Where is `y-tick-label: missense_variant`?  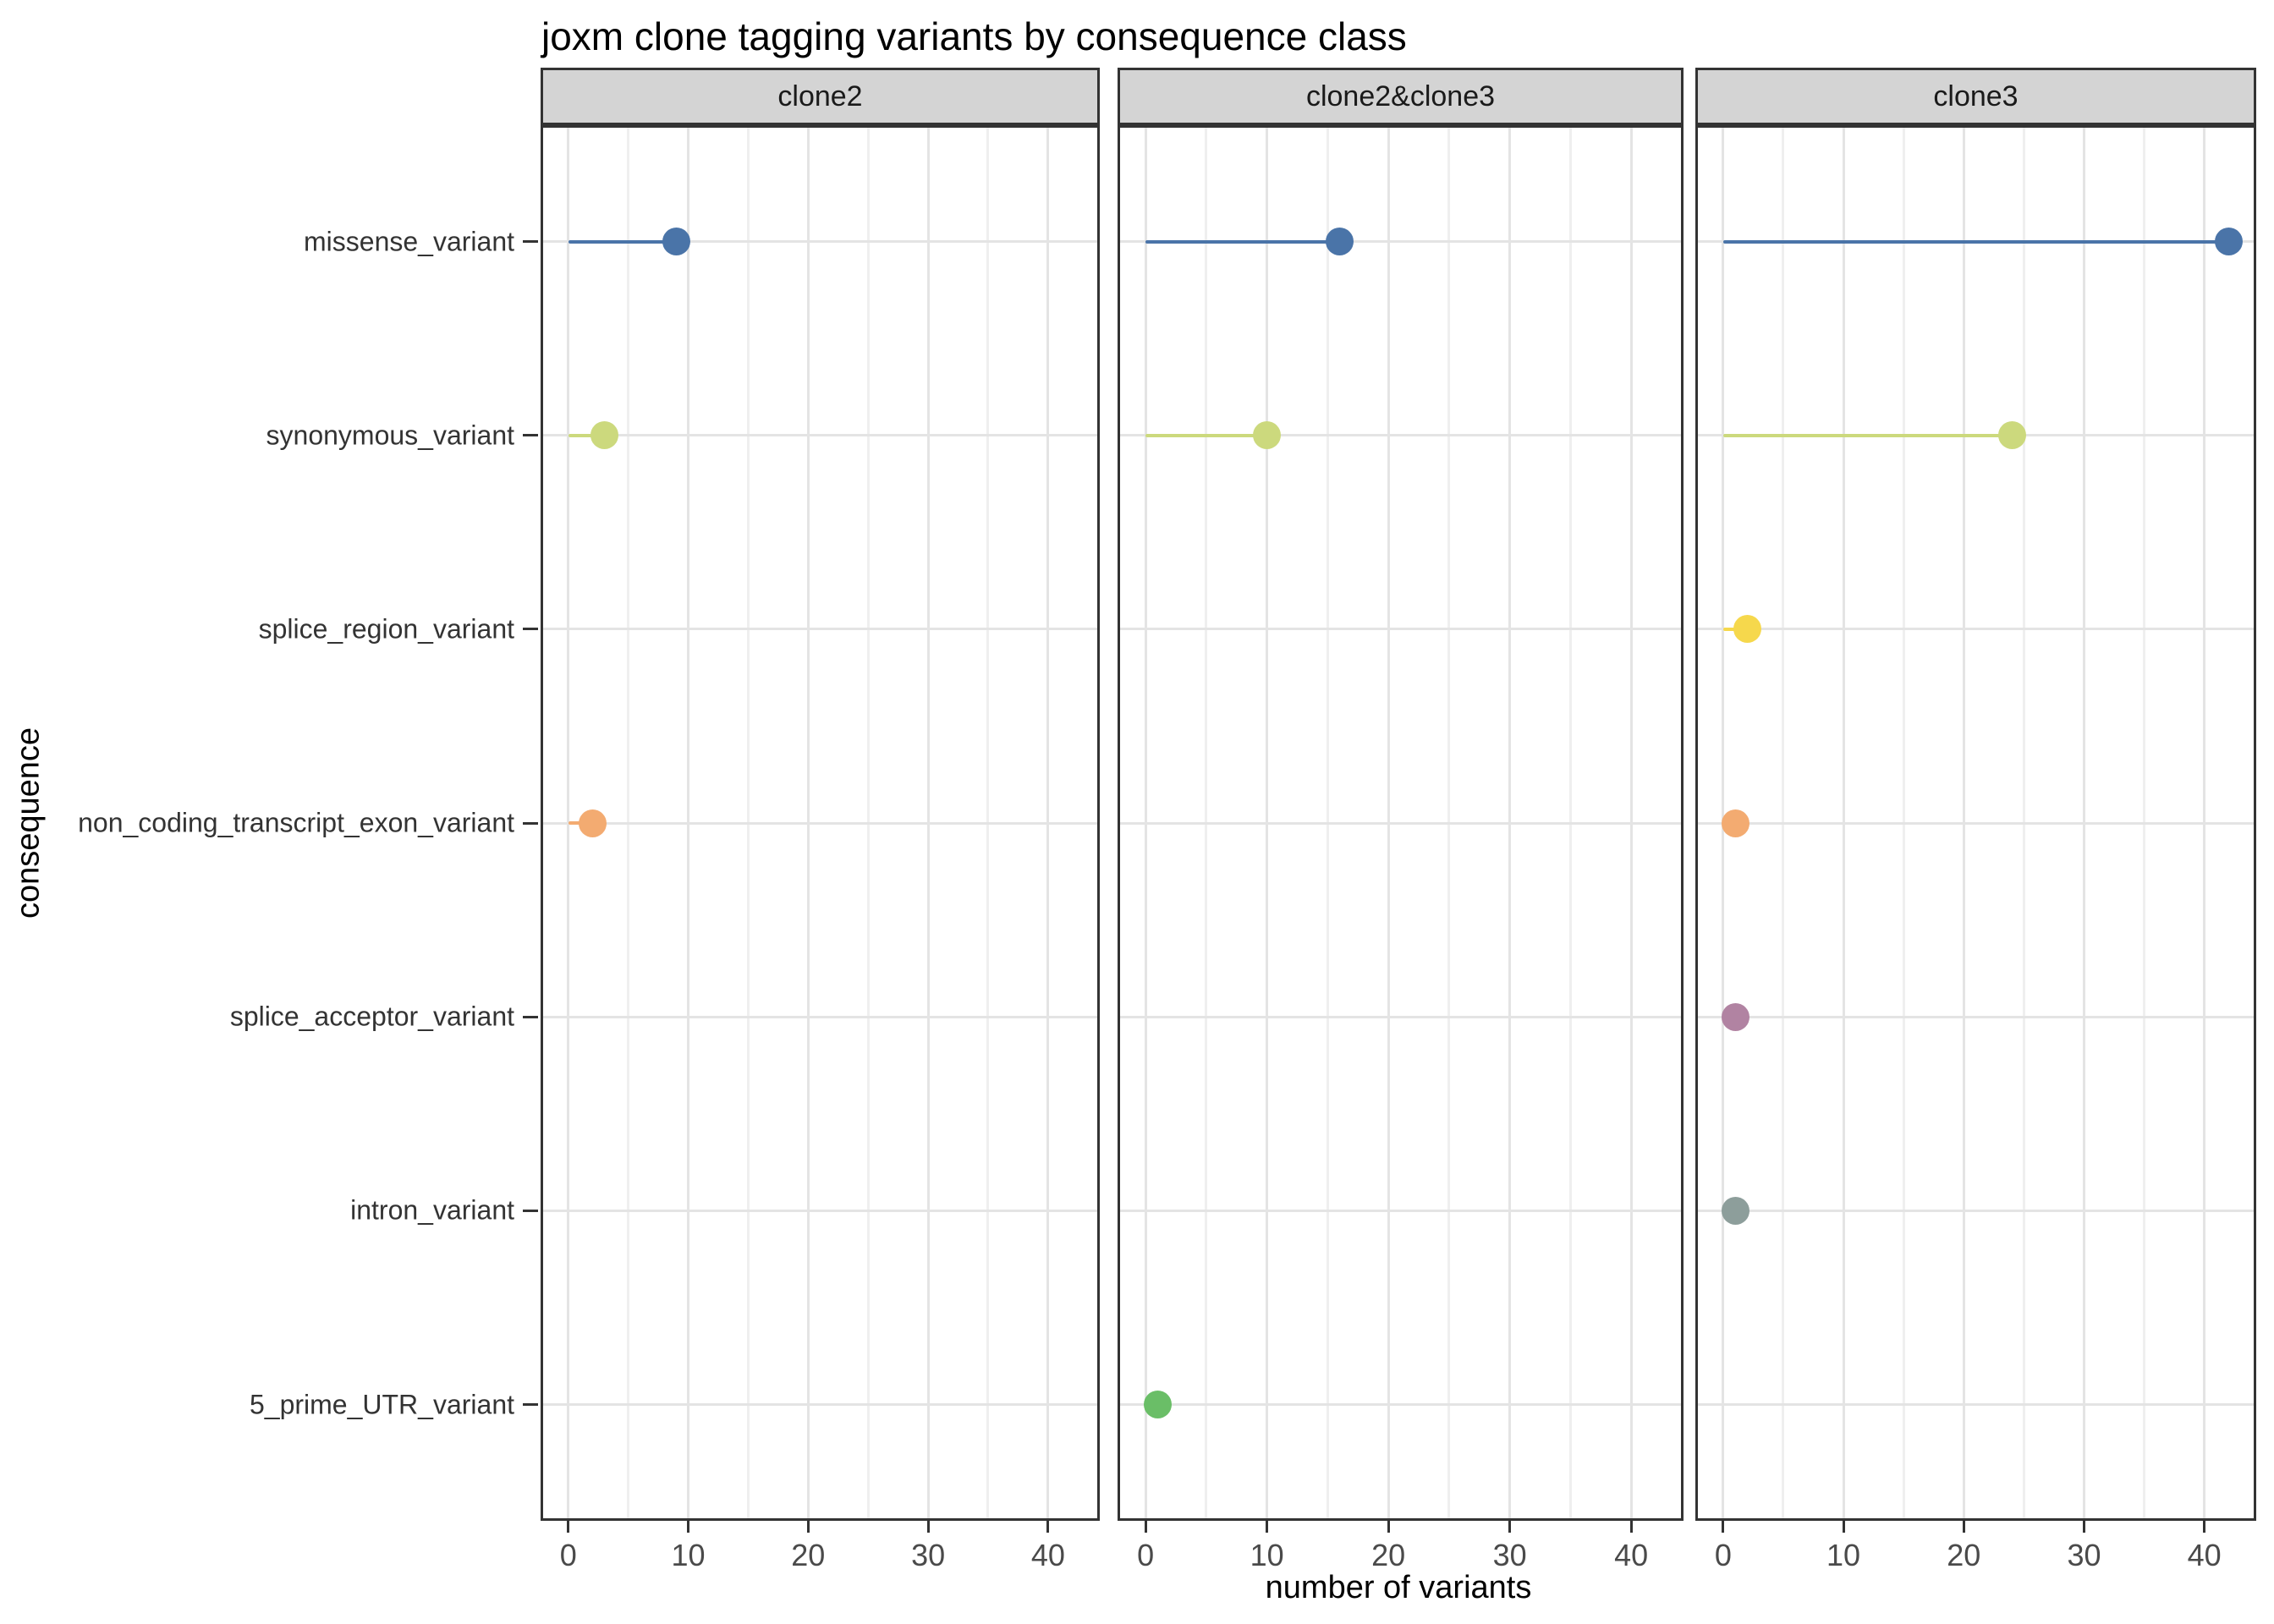
y-tick-label: missense_variant is located at coordinates (409, 241).